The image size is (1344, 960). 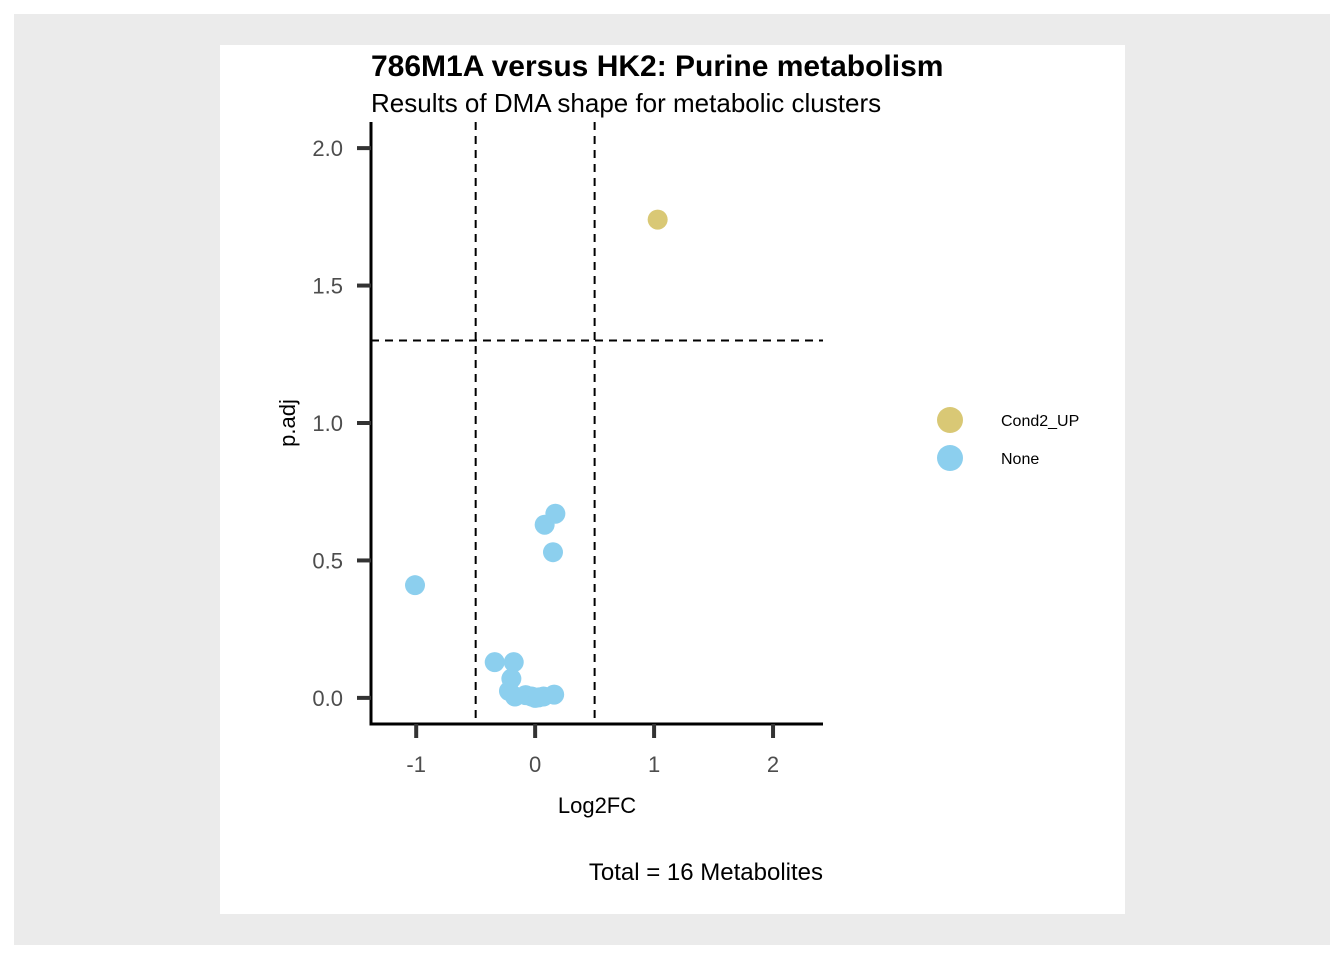 I want to click on y-tick-label: 1.5, so click(x=327, y=286).